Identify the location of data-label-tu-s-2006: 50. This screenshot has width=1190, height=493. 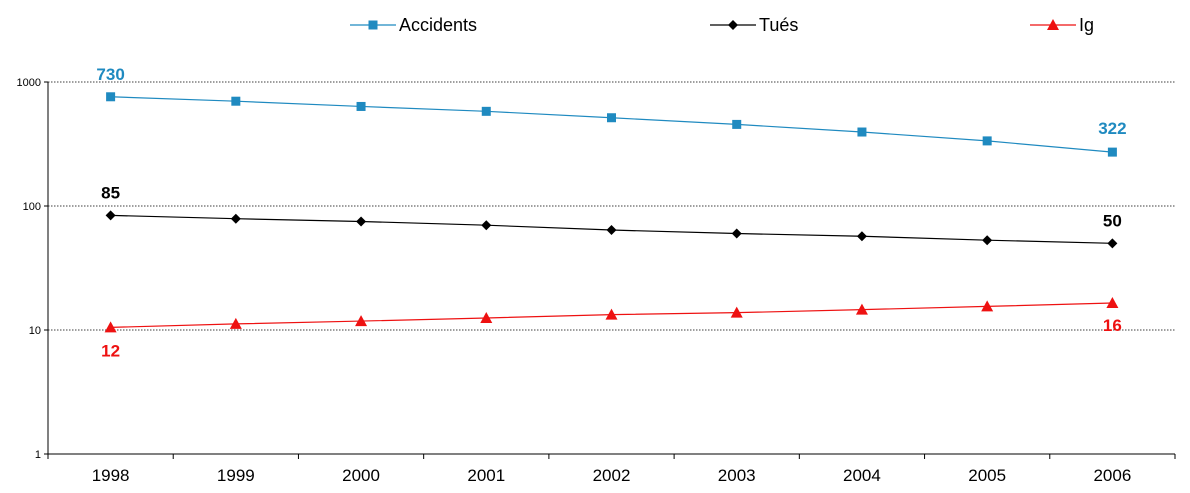
(1112, 220).